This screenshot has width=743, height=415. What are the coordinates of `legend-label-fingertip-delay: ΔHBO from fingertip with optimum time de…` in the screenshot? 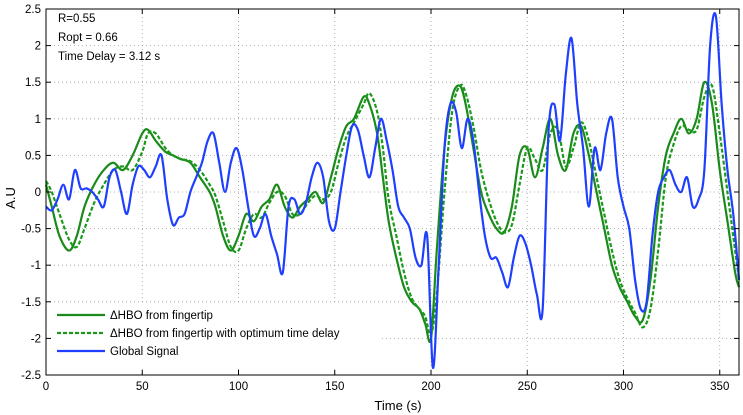 It's located at (225, 334).